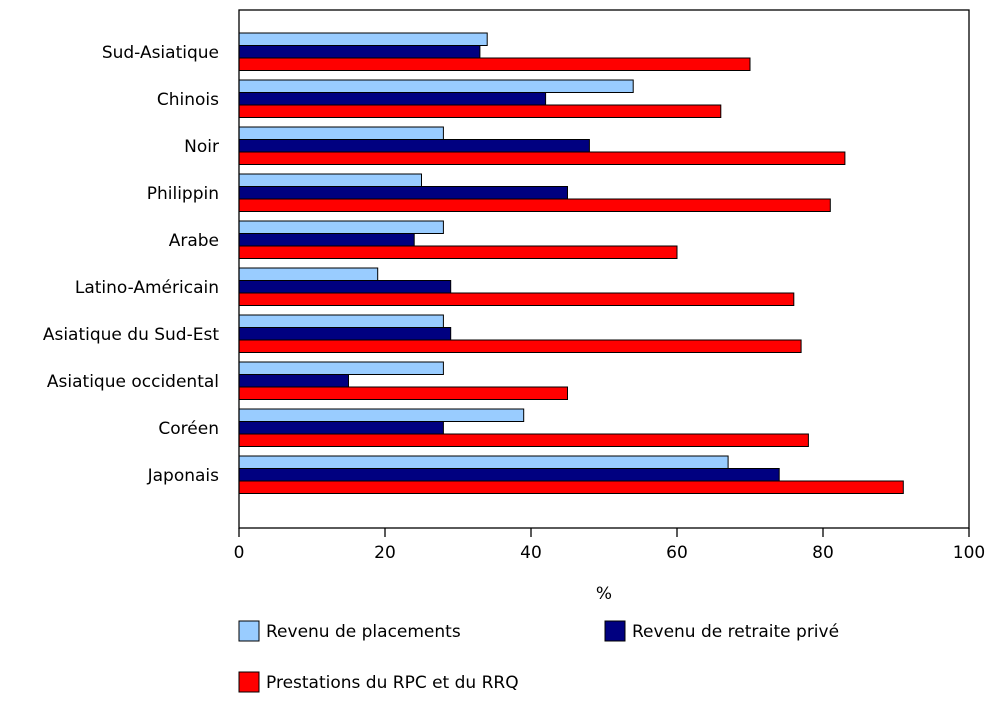 The width and height of the screenshot is (988, 708). I want to click on category-label: Sud-Asiatique, so click(160, 53).